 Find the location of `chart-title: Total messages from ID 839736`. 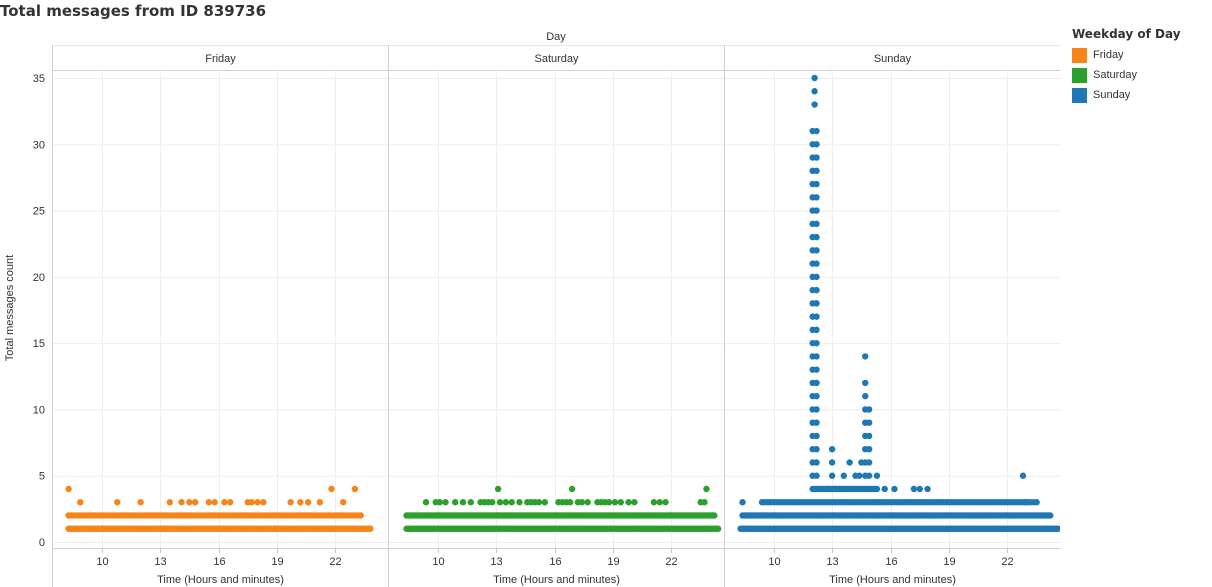

chart-title: Total messages from ID 839736 is located at coordinates (133, 11).